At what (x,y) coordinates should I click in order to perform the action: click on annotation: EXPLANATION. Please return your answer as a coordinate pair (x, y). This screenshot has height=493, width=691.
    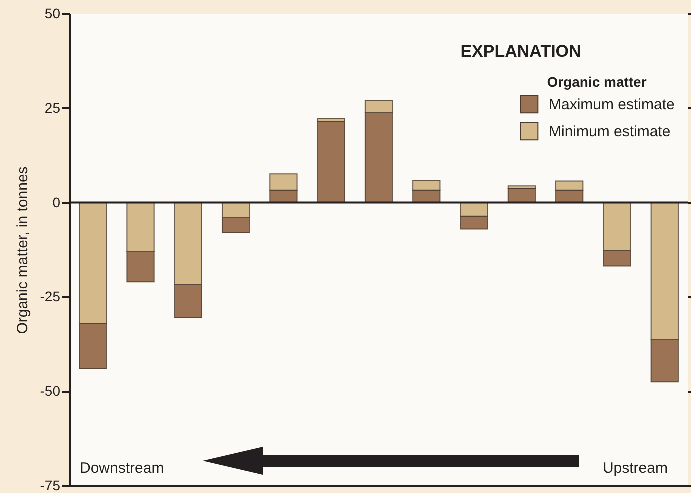
    Looking at the image, I should click on (521, 51).